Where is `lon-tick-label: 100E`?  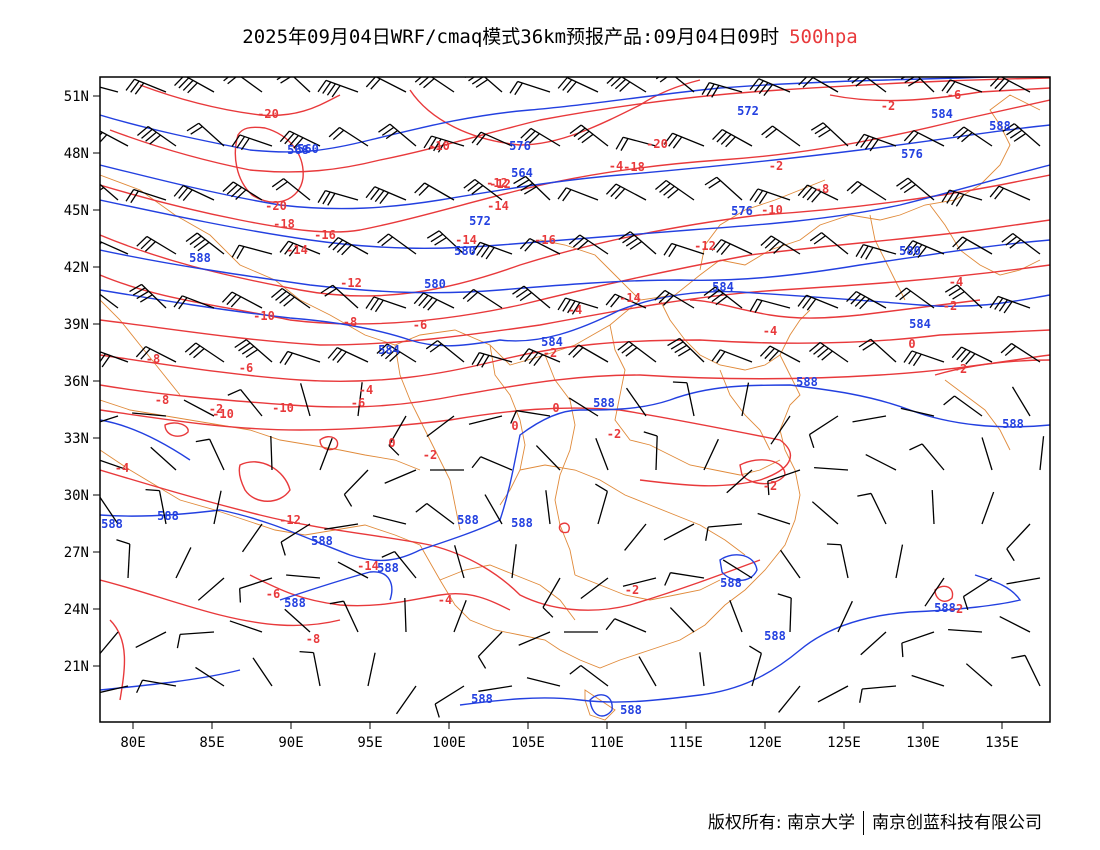 lon-tick-label: 100E is located at coordinates (449, 743).